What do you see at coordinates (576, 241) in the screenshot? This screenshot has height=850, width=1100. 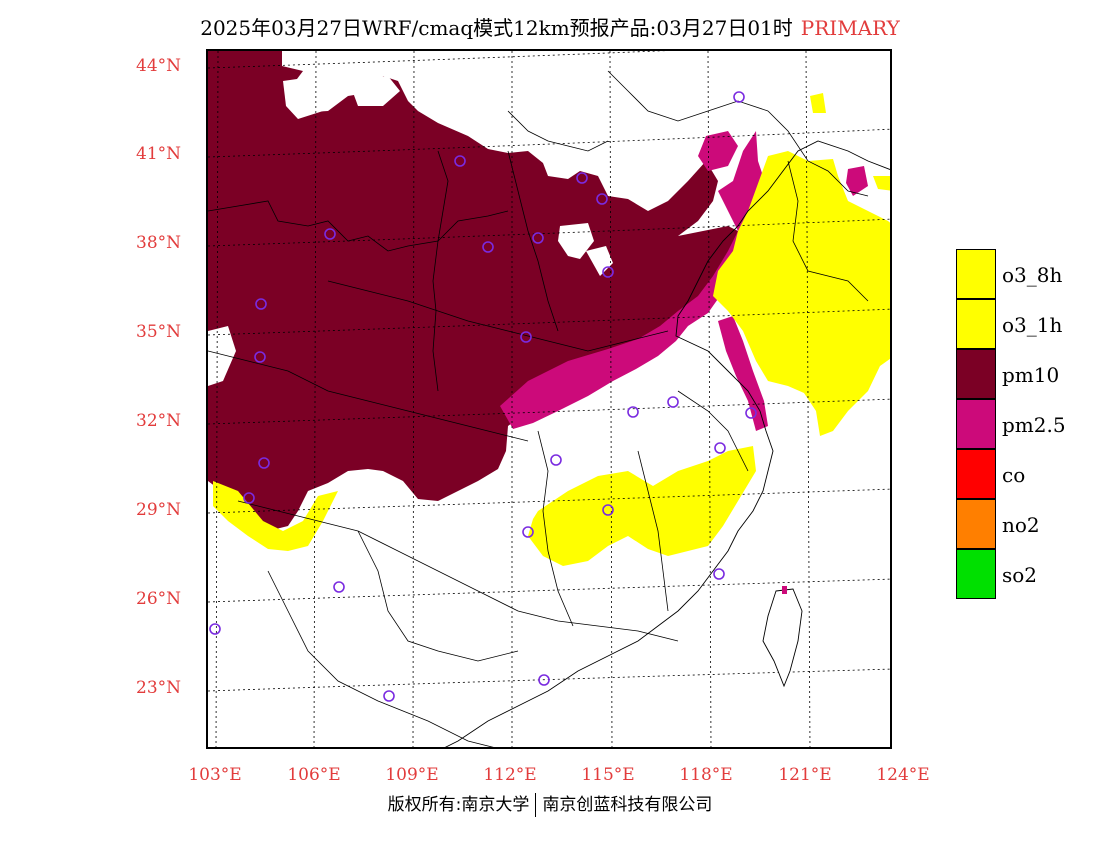 I see `clear-area-central` at bounding box center [576, 241].